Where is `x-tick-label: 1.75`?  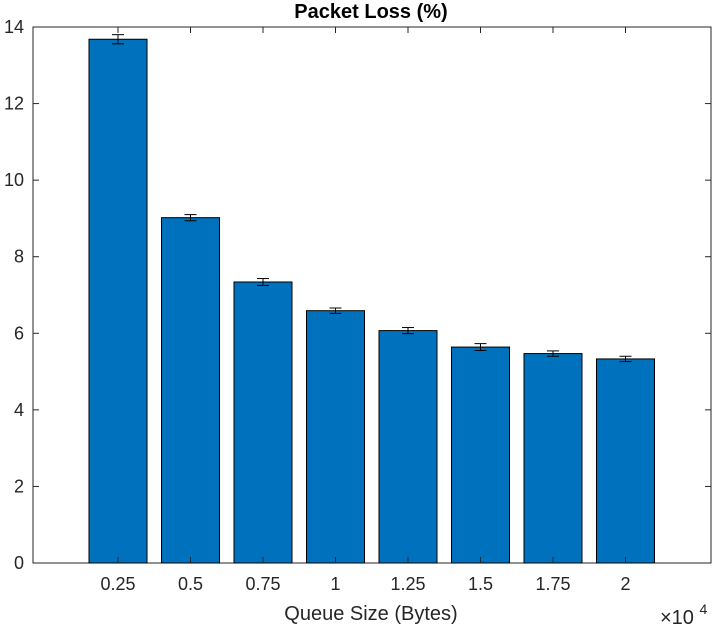 x-tick-label: 1.75 is located at coordinates (552, 584).